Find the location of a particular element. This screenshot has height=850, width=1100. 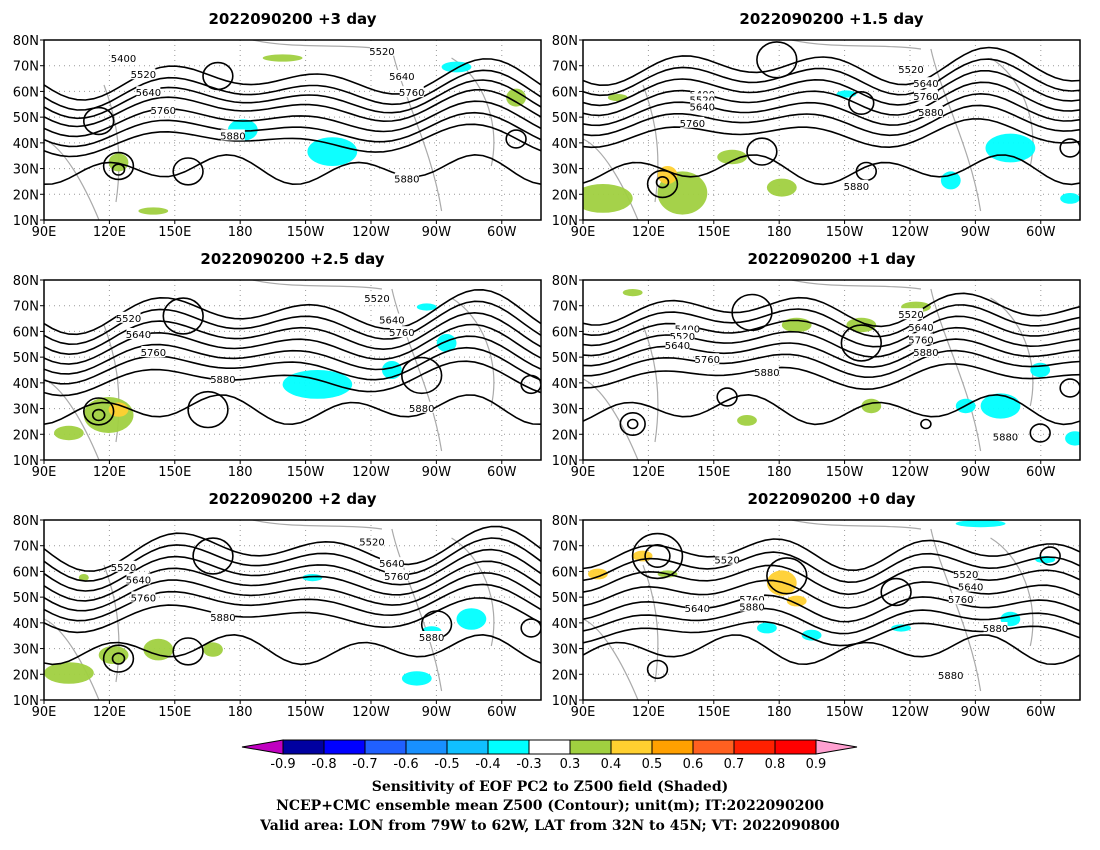

panel-title: 2022090200 +0 day is located at coordinates (832, 499).